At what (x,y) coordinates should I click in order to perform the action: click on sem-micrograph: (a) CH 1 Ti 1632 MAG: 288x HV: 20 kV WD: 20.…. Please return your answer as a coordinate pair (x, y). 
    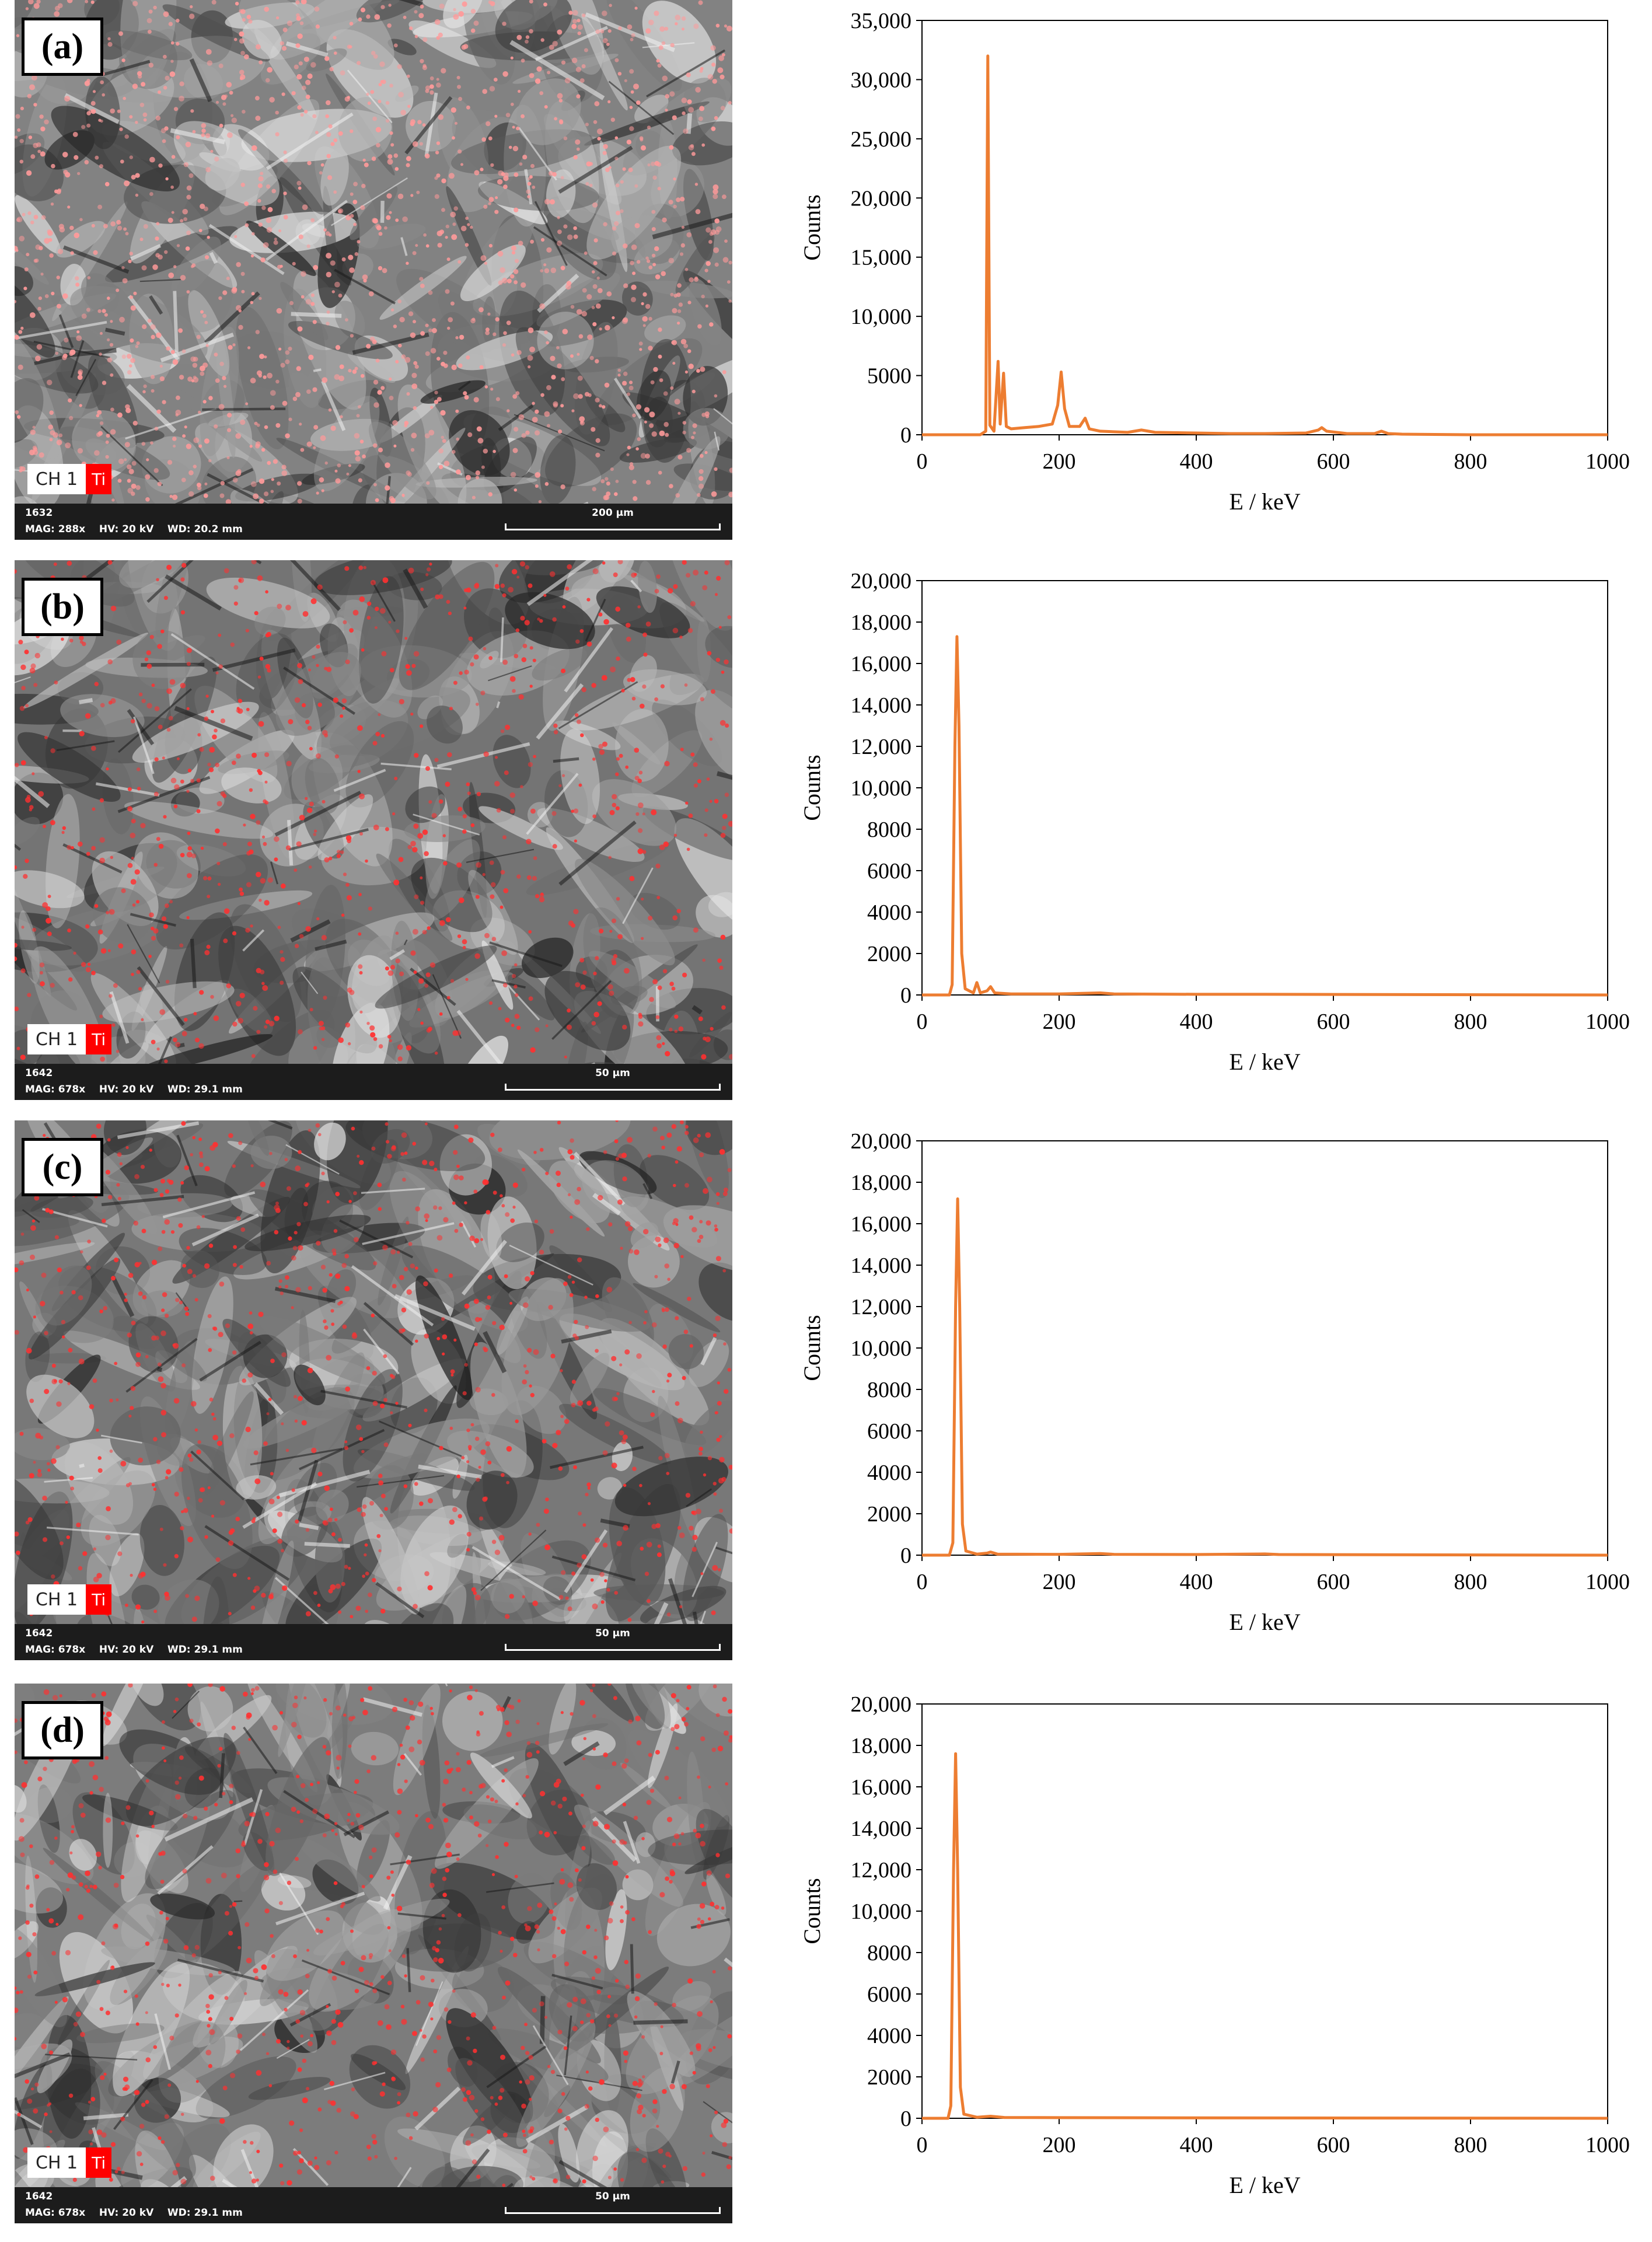
    Looking at the image, I should click on (374, 270).